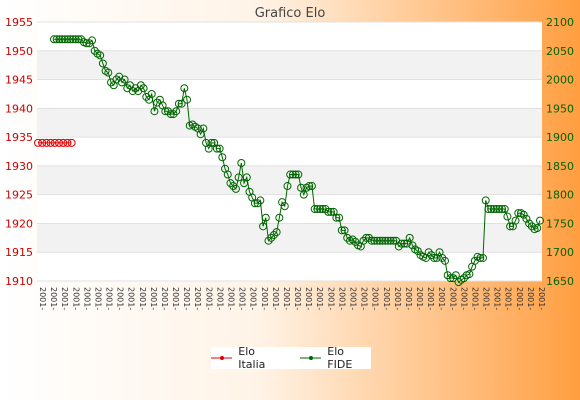  What do you see at coordinates (560, 80) in the screenshot?
I see `y-right-tick-label: 2000` at bounding box center [560, 80].